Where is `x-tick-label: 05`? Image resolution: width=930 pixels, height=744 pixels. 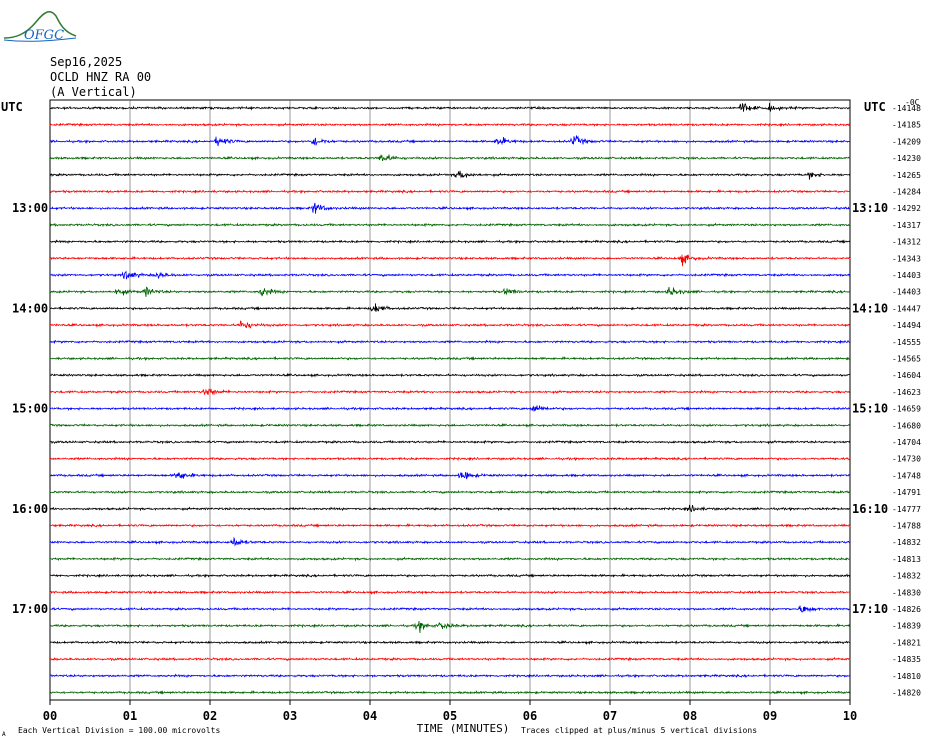
x-tick-label: 05 is located at coordinates (450, 716).